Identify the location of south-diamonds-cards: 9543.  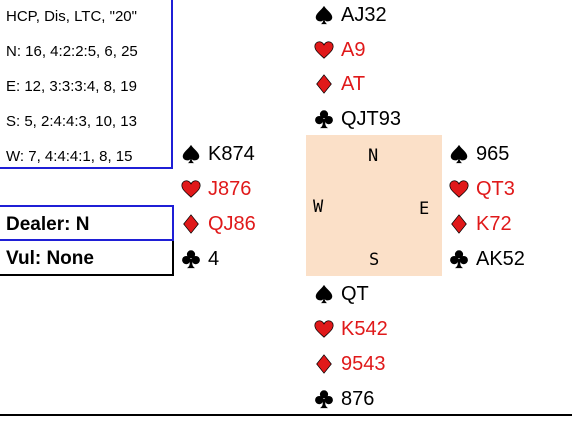
(363, 364).